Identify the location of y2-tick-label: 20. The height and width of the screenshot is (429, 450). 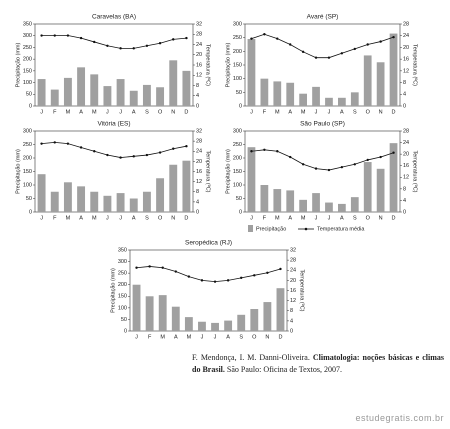
(293, 281).